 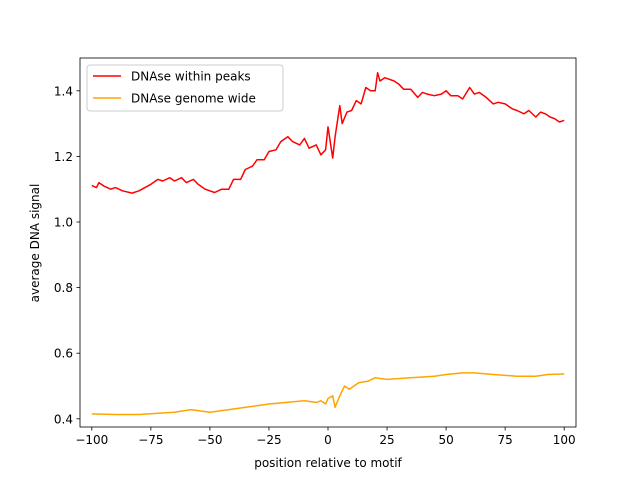 What do you see at coordinates (564, 440) in the screenshot?
I see `x-tick-label: 100` at bounding box center [564, 440].